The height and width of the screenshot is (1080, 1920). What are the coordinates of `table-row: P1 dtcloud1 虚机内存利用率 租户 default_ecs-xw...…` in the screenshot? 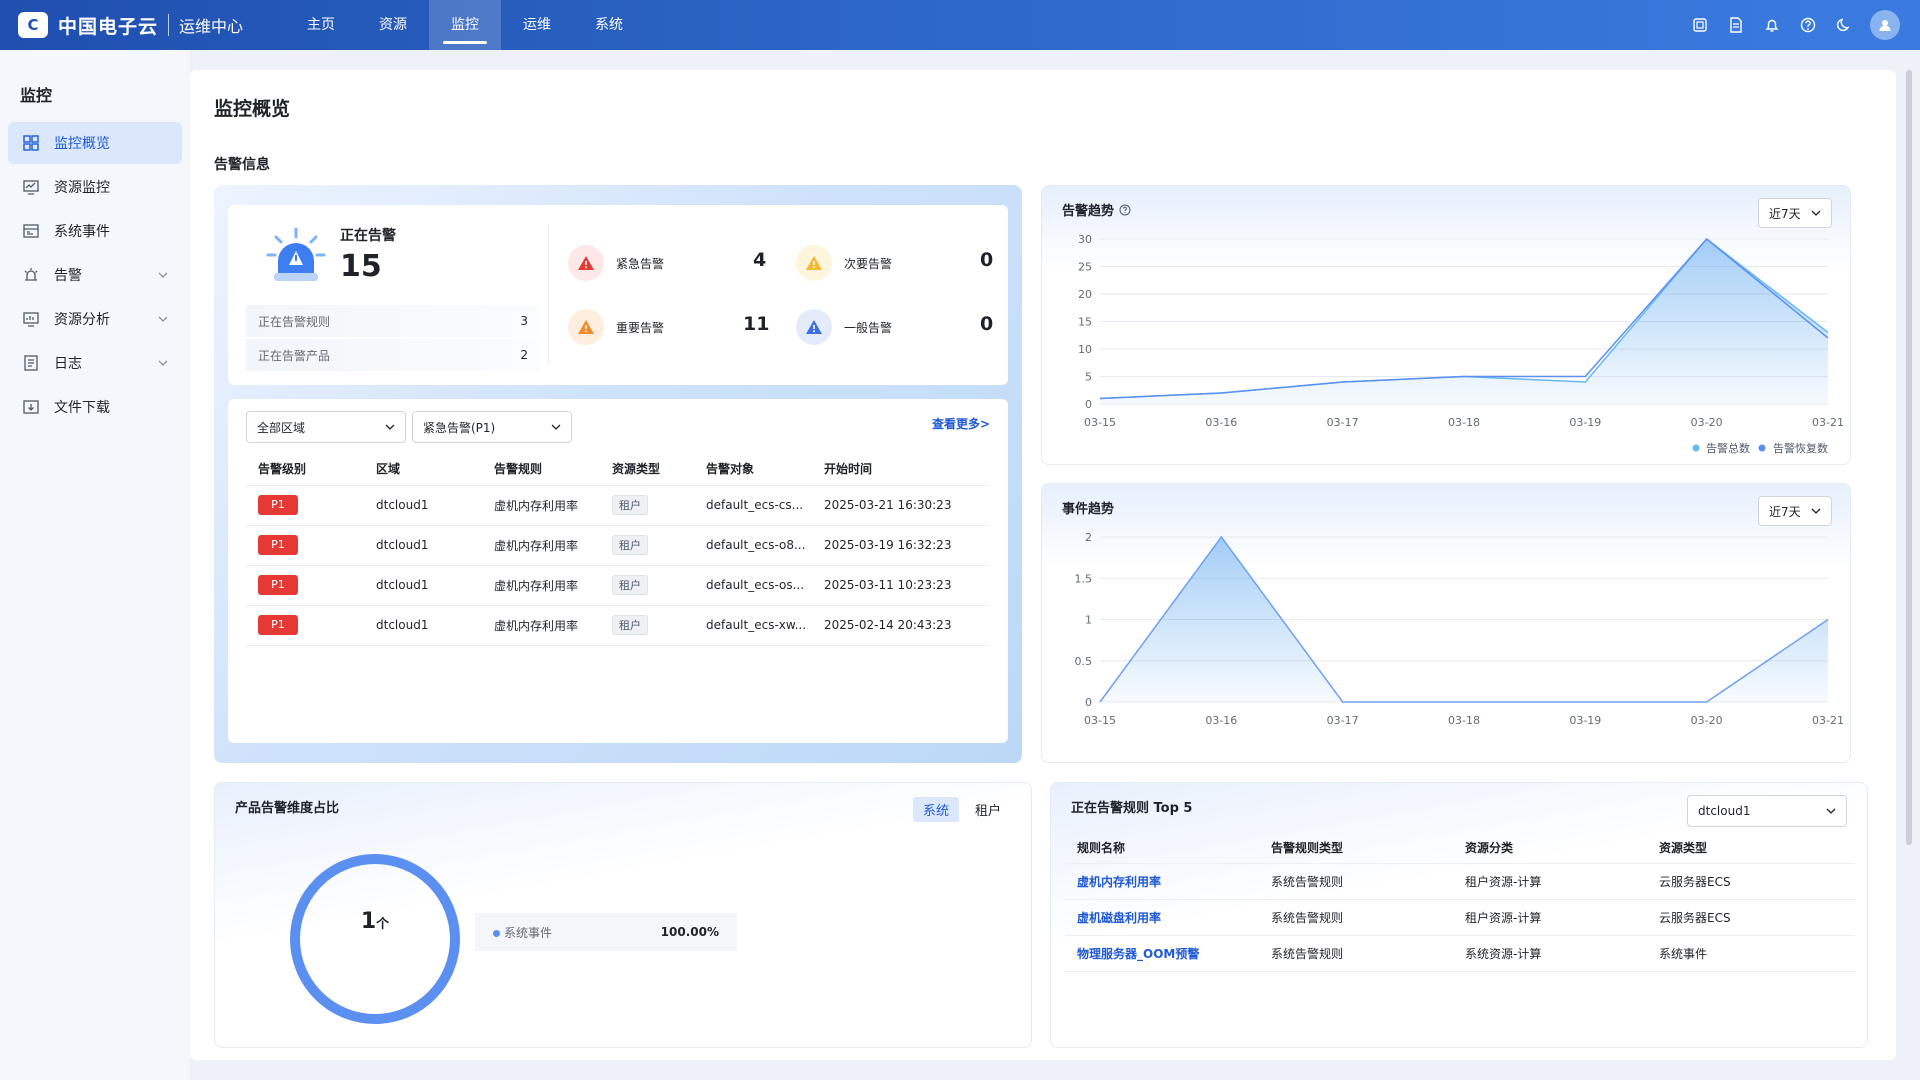 It's located at (618, 625).